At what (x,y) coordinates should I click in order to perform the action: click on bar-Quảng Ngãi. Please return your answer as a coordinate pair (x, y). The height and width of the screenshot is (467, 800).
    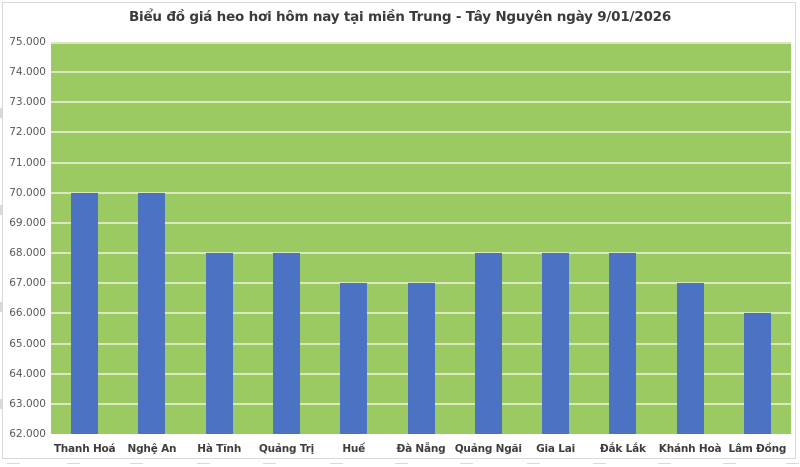
    Looking at the image, I should click on (488, 343).